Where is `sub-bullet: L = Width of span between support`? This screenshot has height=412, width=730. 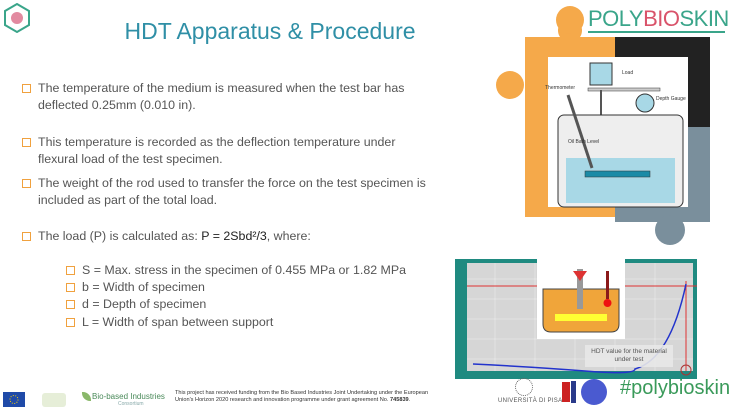
sub-bullet: L = Width of span between support is located at coordinates (169, 322).